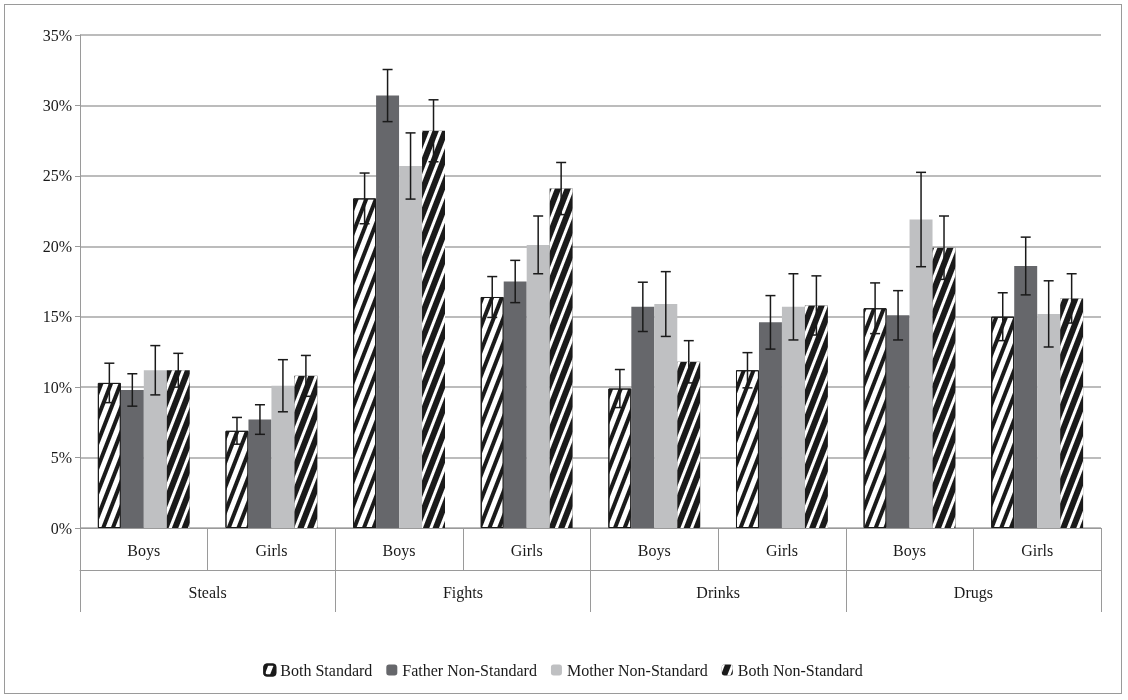 The height and width of the screenshot is (700, 1128). Describe the element at coordinates (57, 317) in the screenshot. I see `y-tick-label: 15%` at that location.